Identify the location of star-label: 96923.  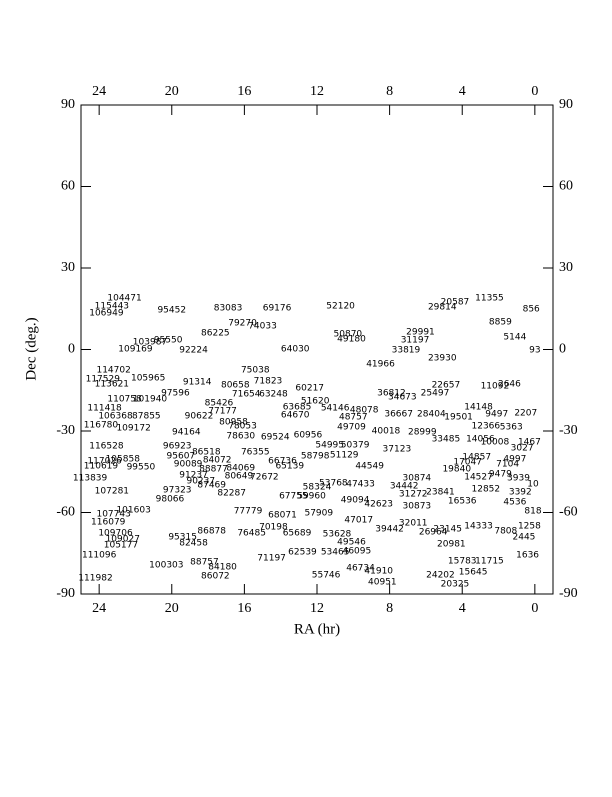
(177, 446).